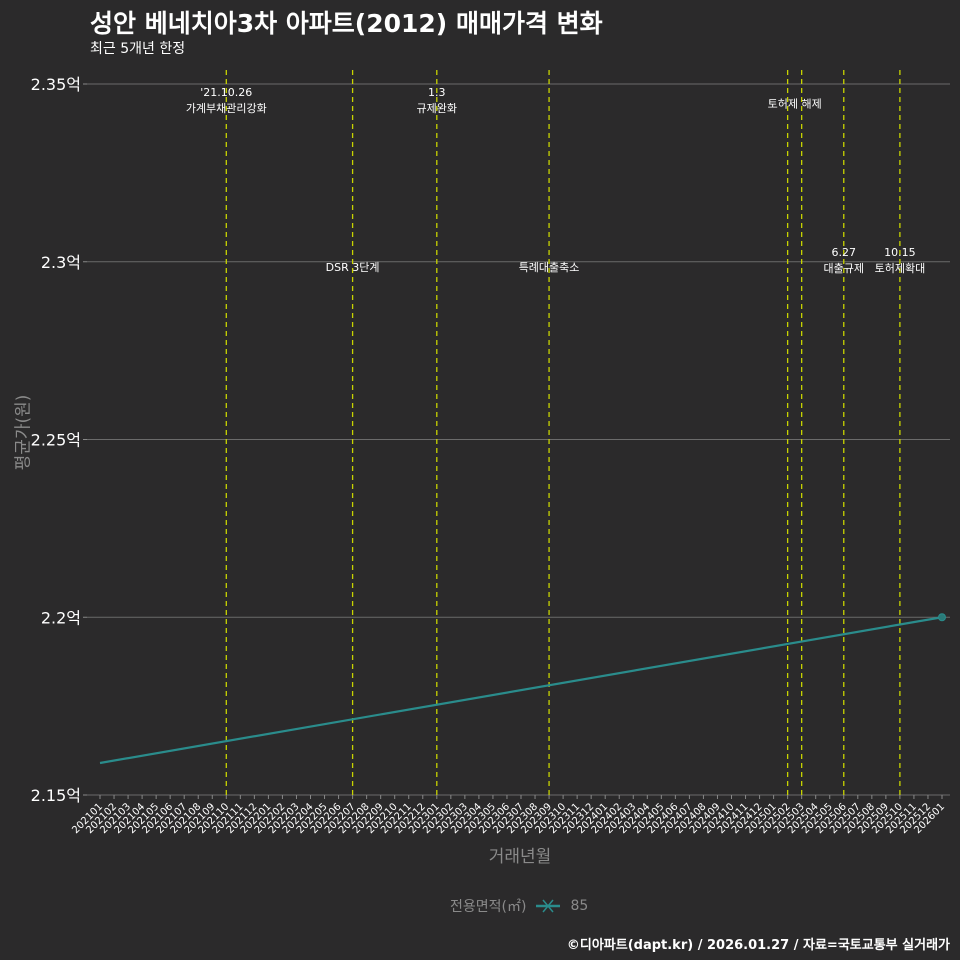 This screenshot has height=960, width=960. What do you see at coordinates (844, 268) in the screenshot?
I see `event-annotation: 대출규제` at bounding box center [844, 268].